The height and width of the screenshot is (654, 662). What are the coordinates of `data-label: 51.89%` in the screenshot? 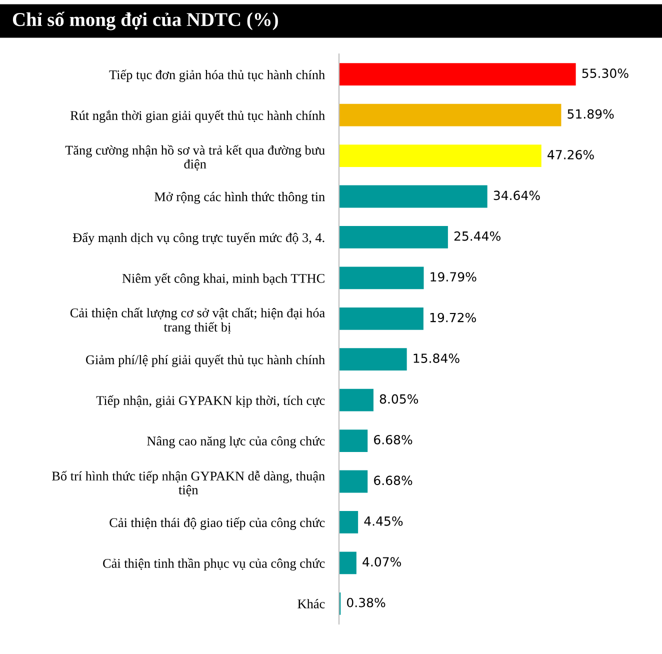 It's located at (591, 114).